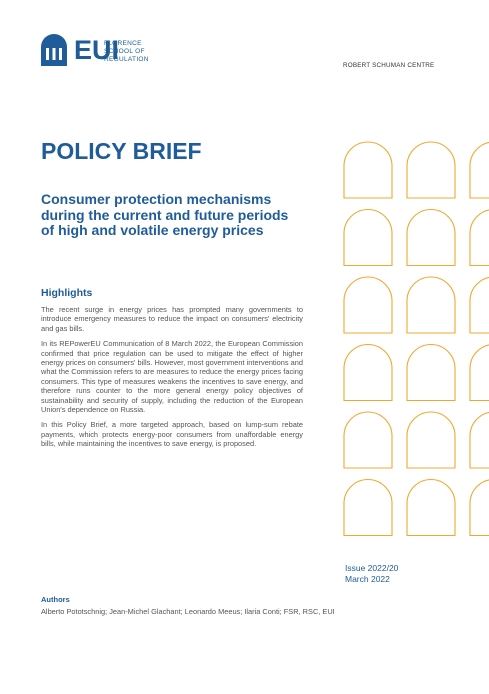 This screenshot has width=489, height=694. What do you see at coordinates (54, 50) in the screenshot?
I see `logo-icon` at bounding box center [54, 50].